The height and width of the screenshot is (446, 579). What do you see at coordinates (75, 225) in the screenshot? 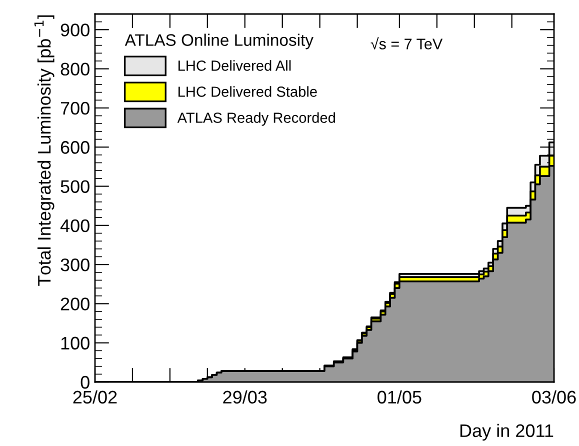
I see `y-tick-label: 400` at bounding box center [75, 225].